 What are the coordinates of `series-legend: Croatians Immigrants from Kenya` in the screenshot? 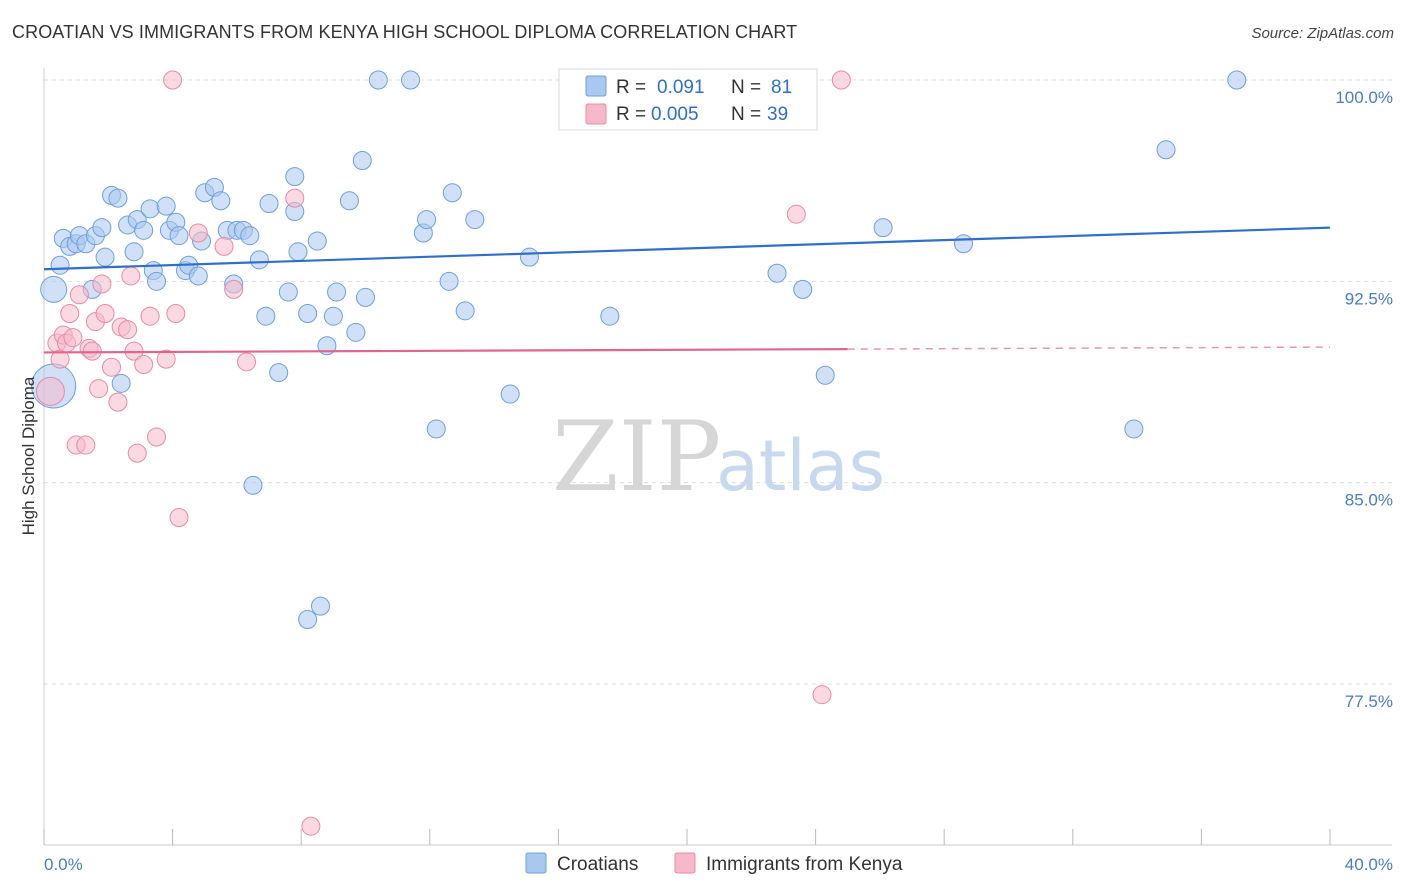 It's located at (714, 863).